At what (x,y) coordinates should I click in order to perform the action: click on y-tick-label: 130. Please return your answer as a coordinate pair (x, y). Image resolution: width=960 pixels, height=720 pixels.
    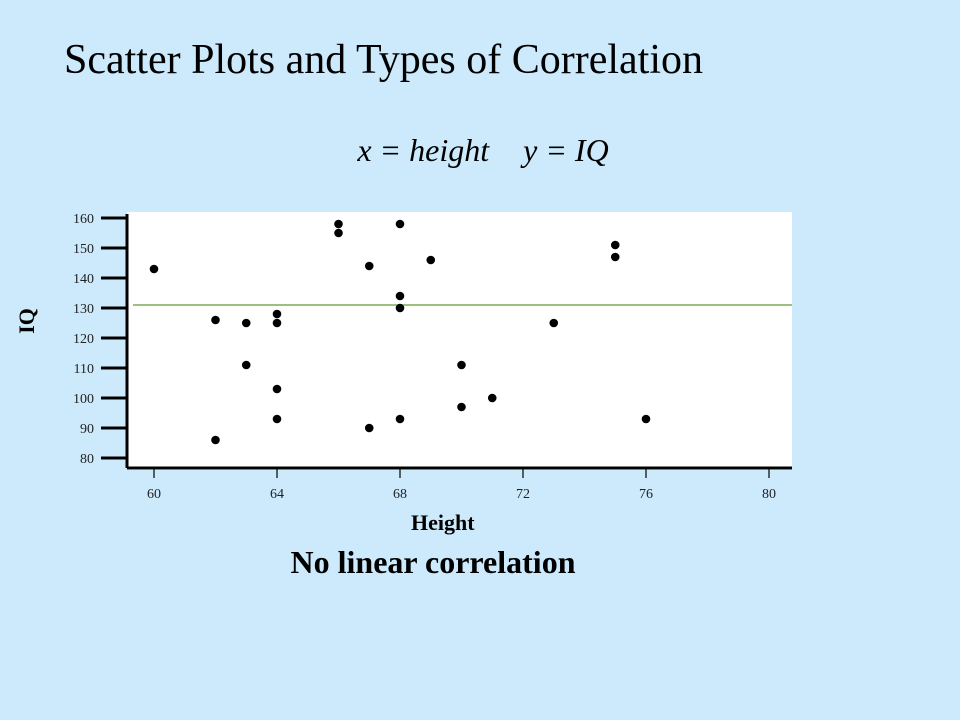
    Looking at the image, I should click on (83, 309).